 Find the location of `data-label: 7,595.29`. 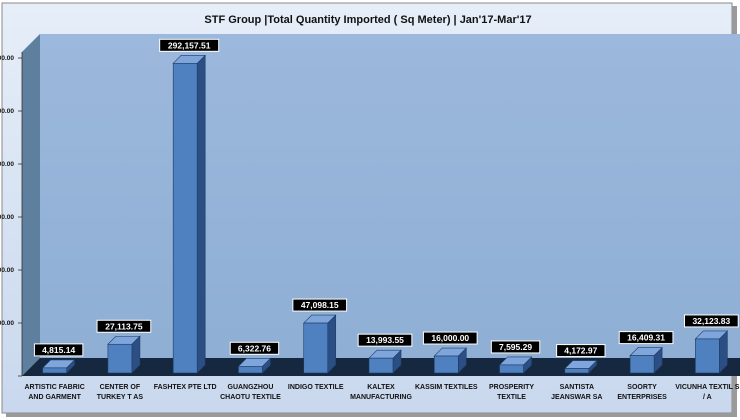

data-label: 7,595.29 is located at coordinates (515, 347).